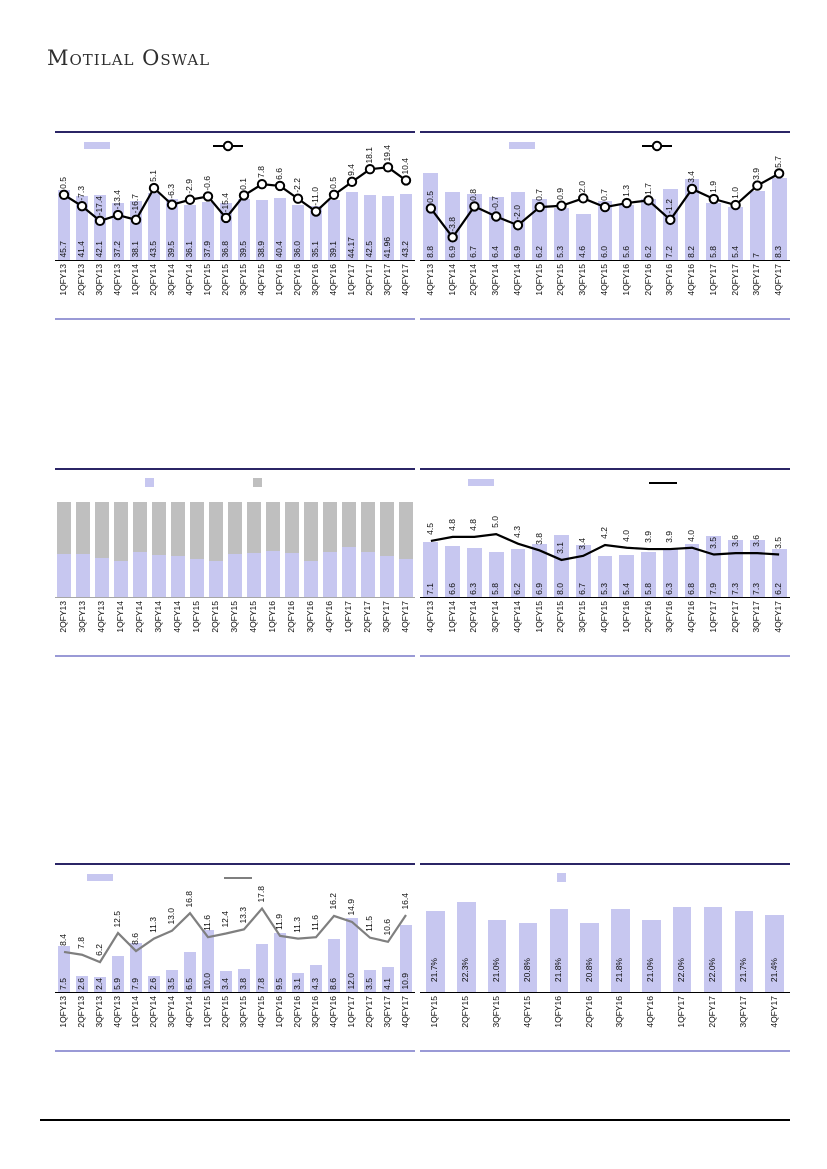 The image size is (827, 1169). Describe the element at coordinates (261, 172) in the screenshot. I see `line-value-label: 7.8` at that location.